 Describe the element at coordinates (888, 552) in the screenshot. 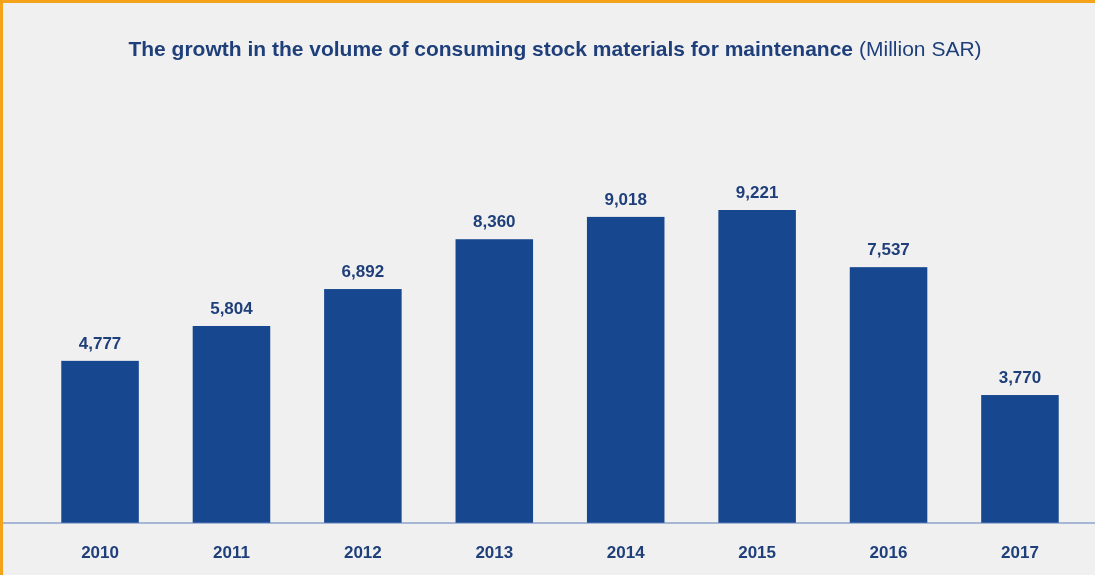

I see `x-tick-label: 2016` at that location.